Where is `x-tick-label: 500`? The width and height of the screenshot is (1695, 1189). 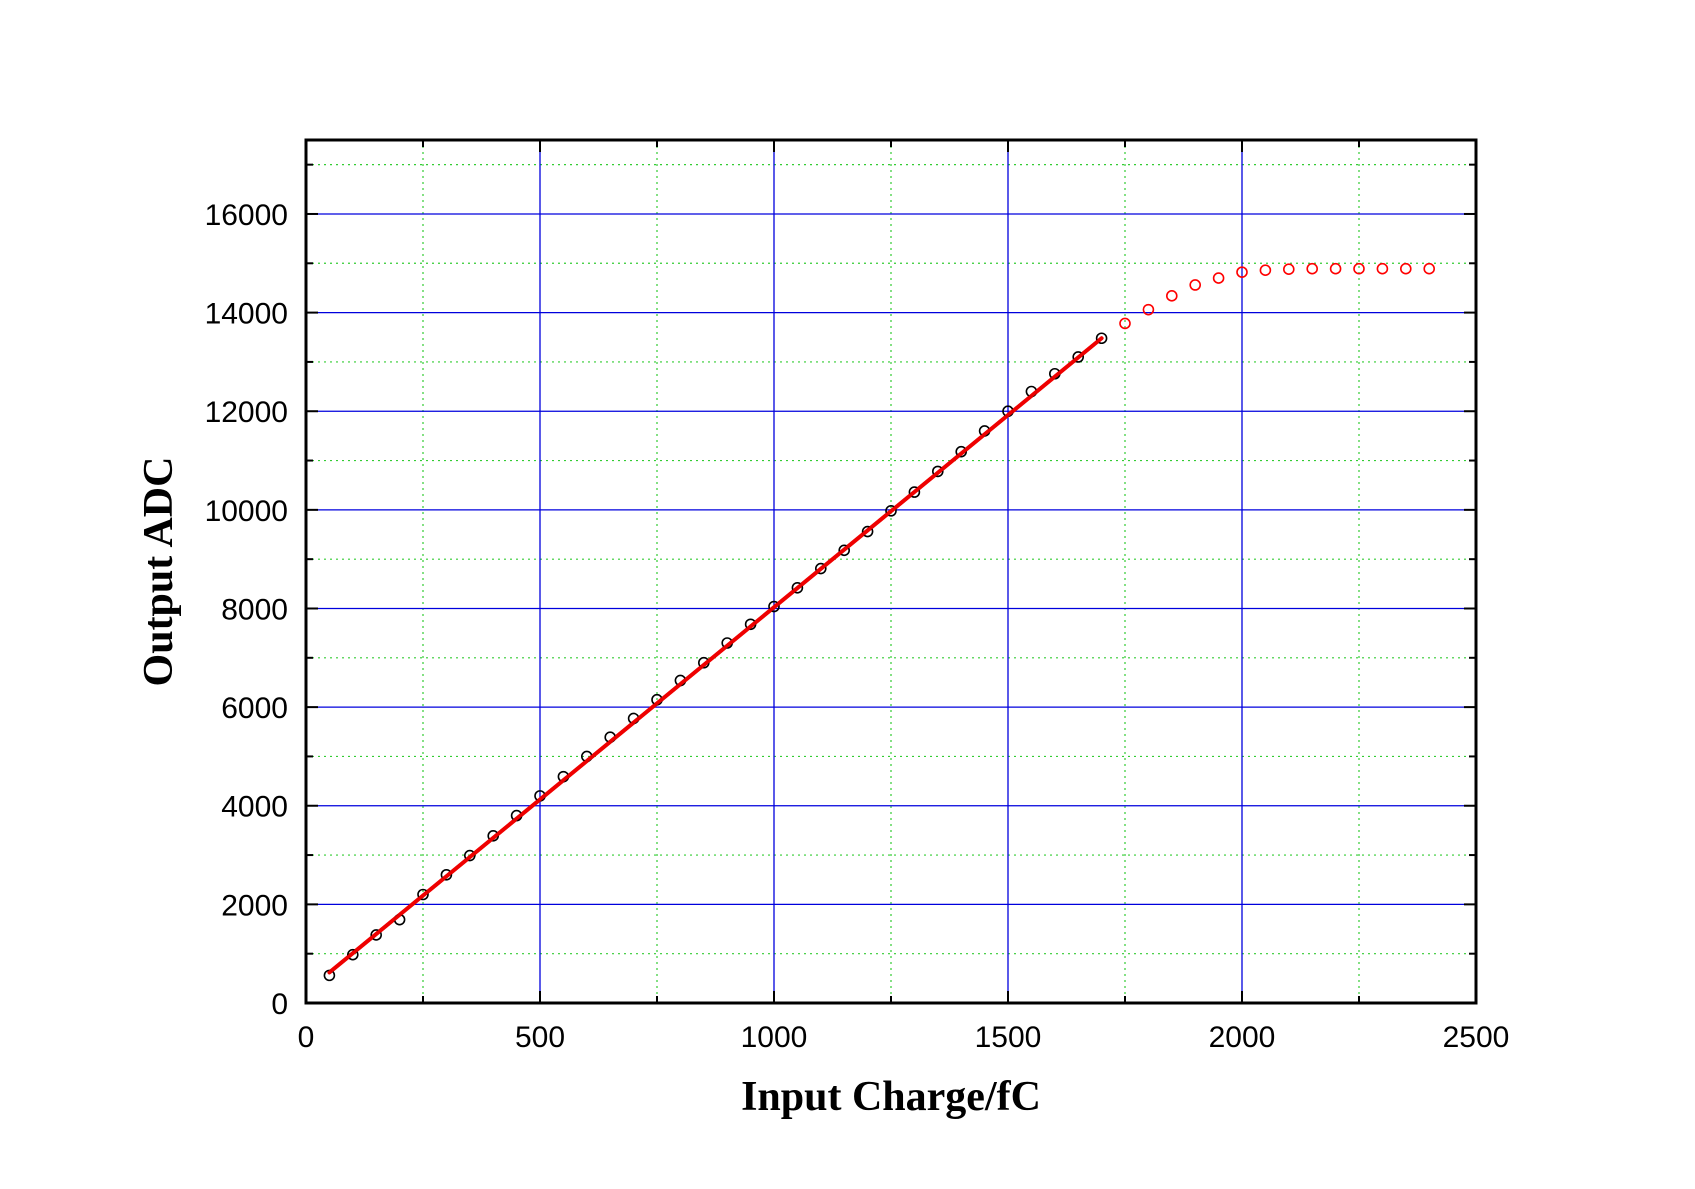 x-tick-label: 500 is located at coordinates (540, 1037).